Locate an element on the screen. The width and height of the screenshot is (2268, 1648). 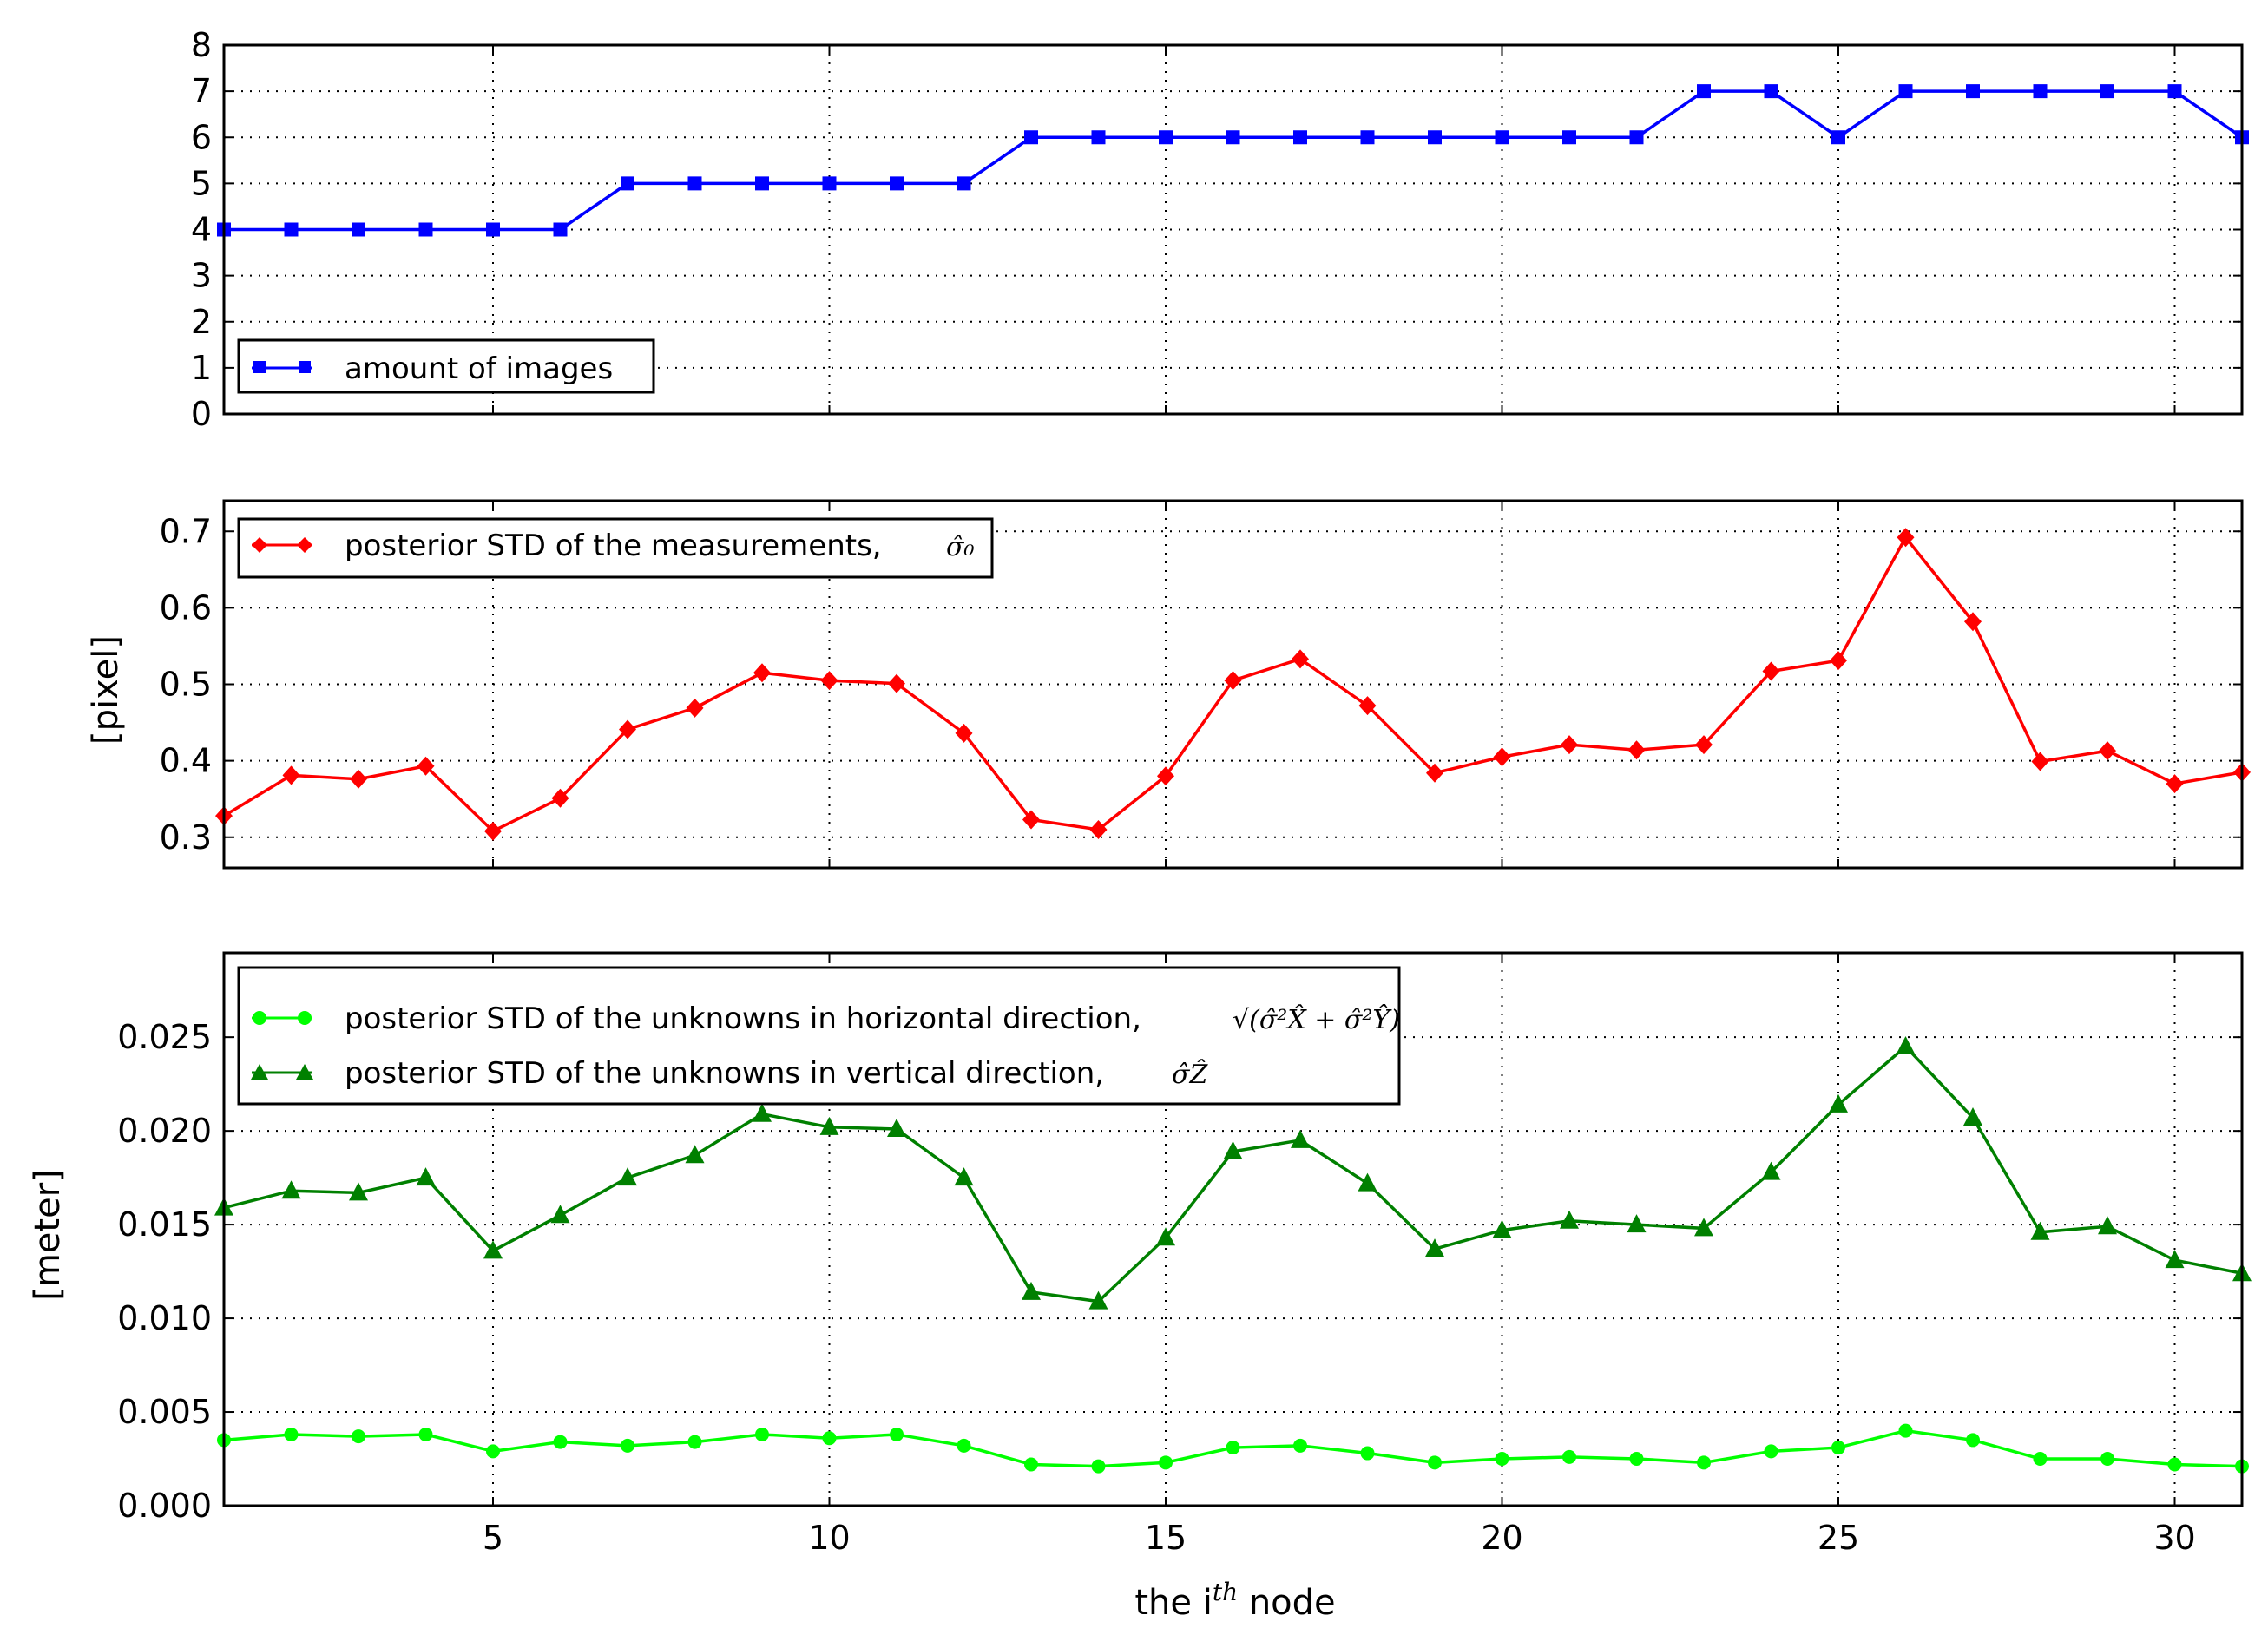
ytick-label: 8 is located at coordinates (201, 45).